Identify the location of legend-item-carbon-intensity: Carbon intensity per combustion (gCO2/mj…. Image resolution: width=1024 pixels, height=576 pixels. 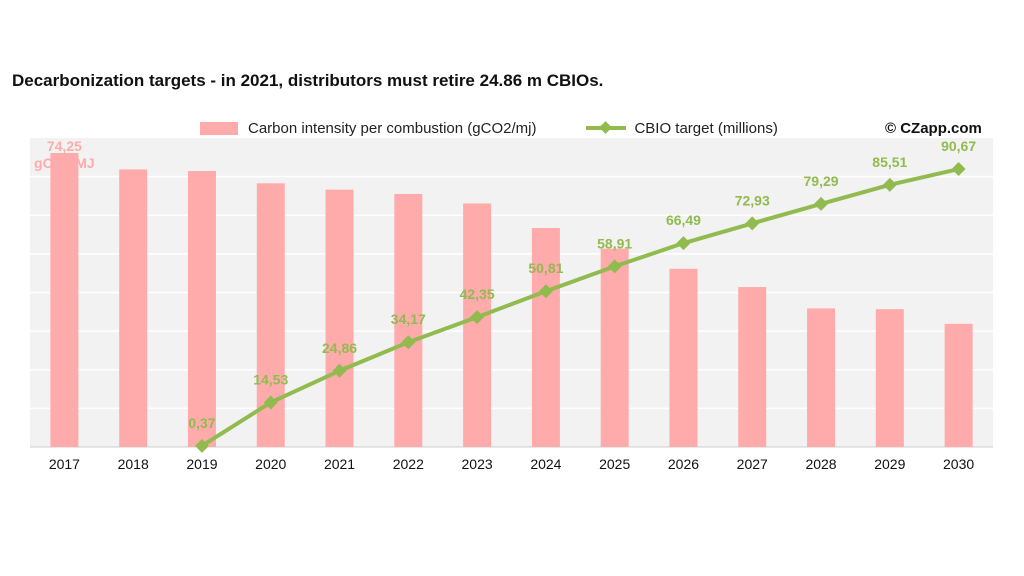
(368, 128).